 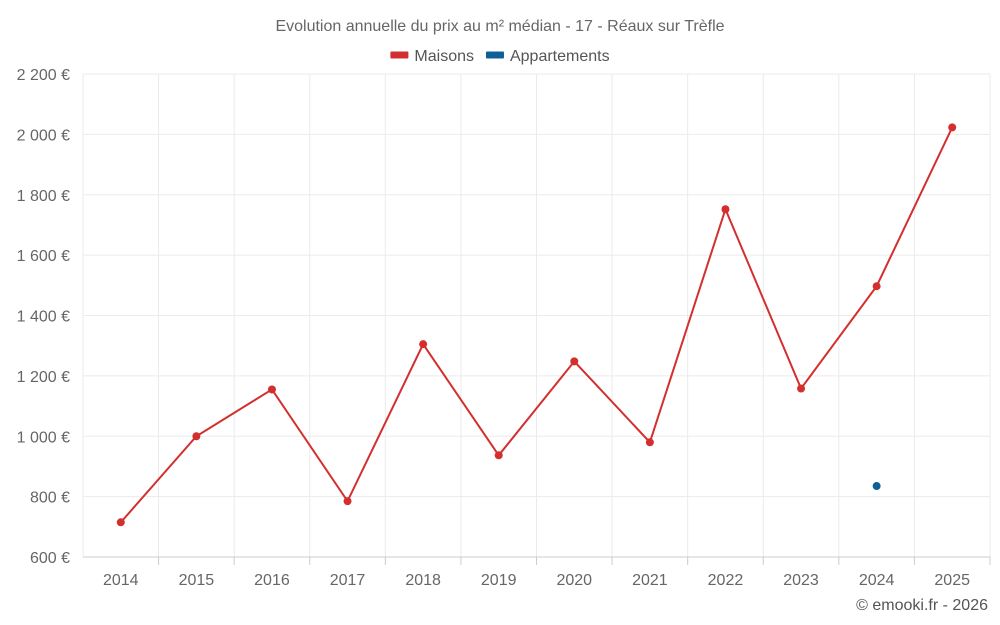 What do you see at coordinates (348, 580) in the screenshot?
I see `x-tick-label: 2017` at bounding box center [348, 580].